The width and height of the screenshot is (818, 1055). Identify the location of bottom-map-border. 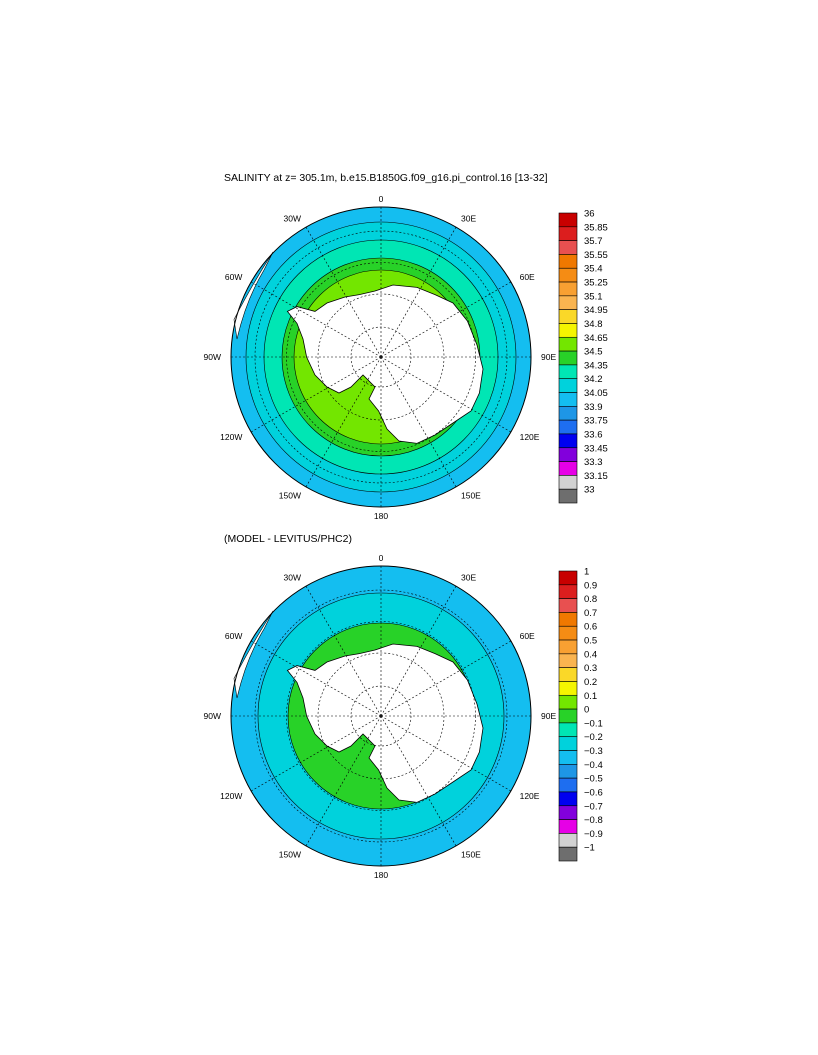
(381, 716).